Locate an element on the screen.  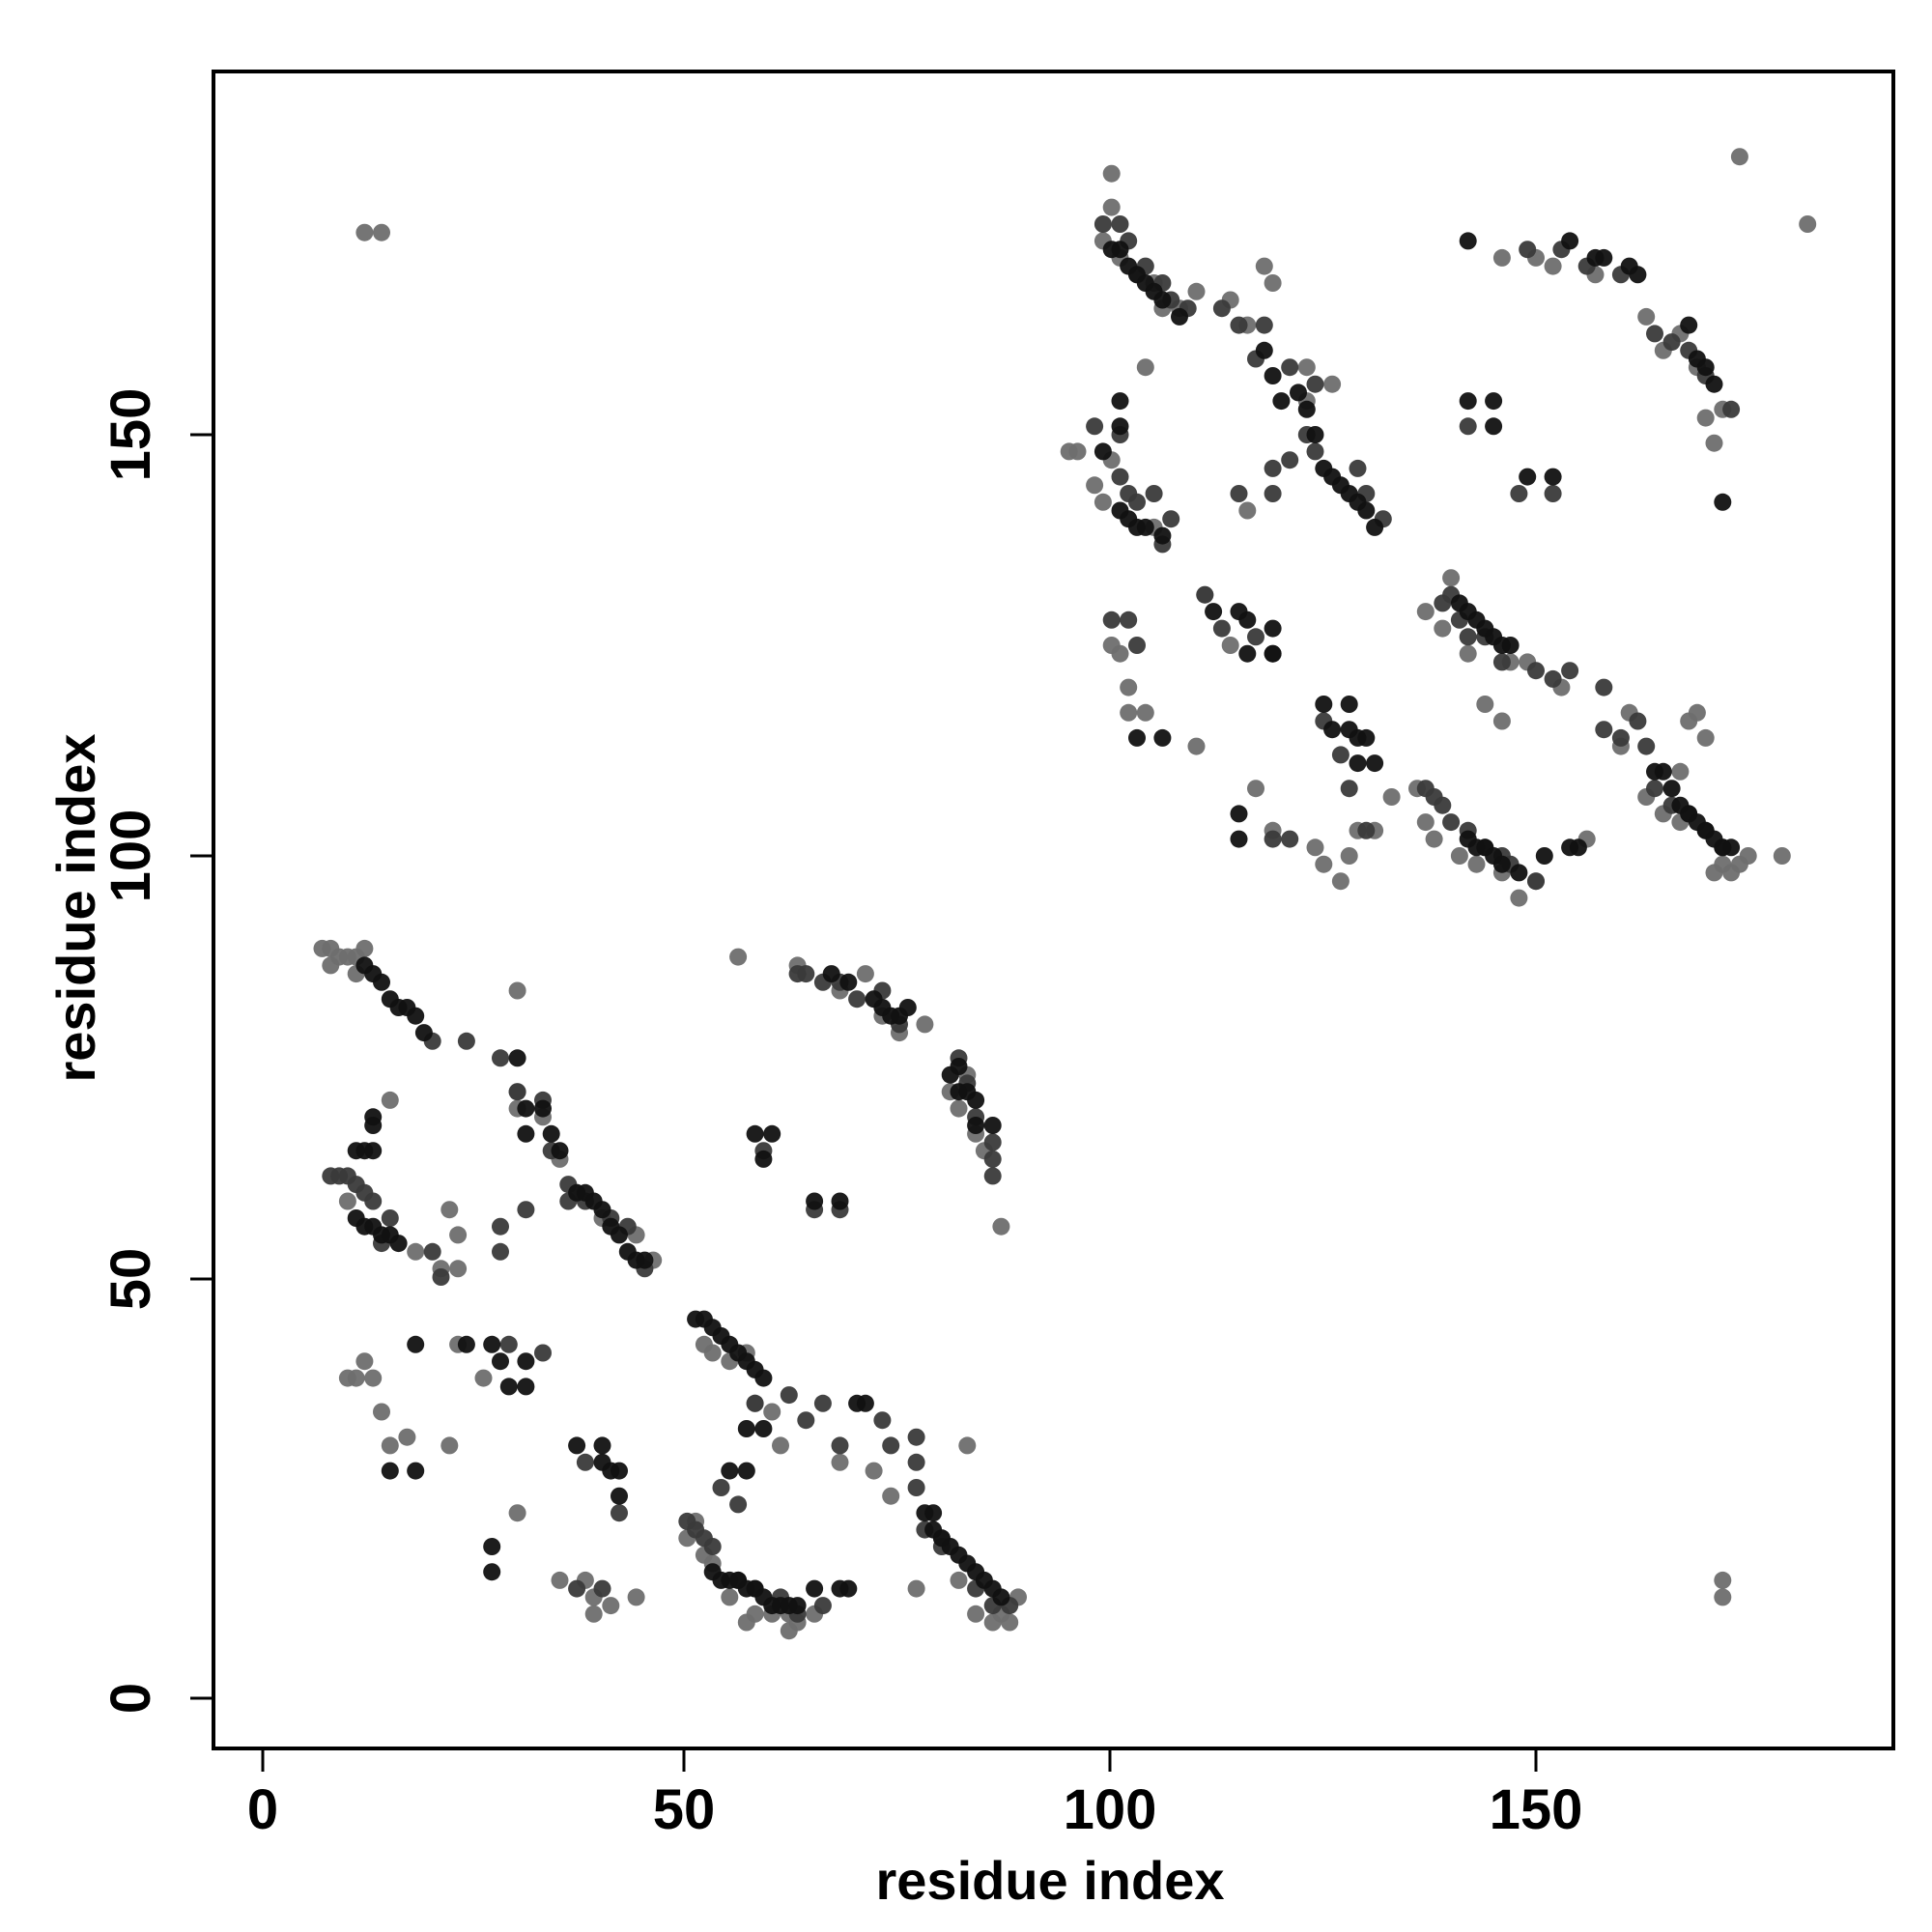
y-axis: 0 50 100 150 residue index is located at coordinates (130, 1051).